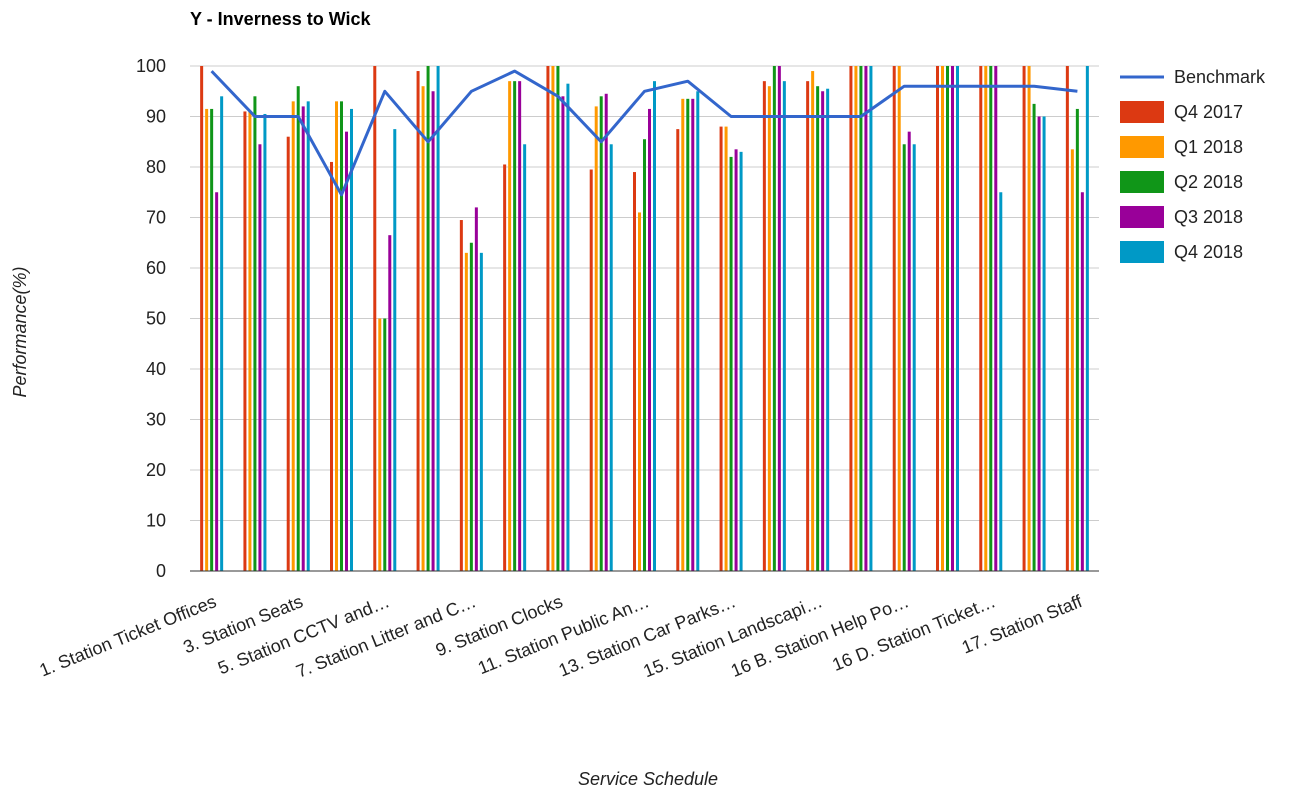 Image resolution: width=1296 pixels, height=794 pixels. Describe the element at coordinates (161, 571) in the screenshot. I see `y-tick-label: 0` at that location.